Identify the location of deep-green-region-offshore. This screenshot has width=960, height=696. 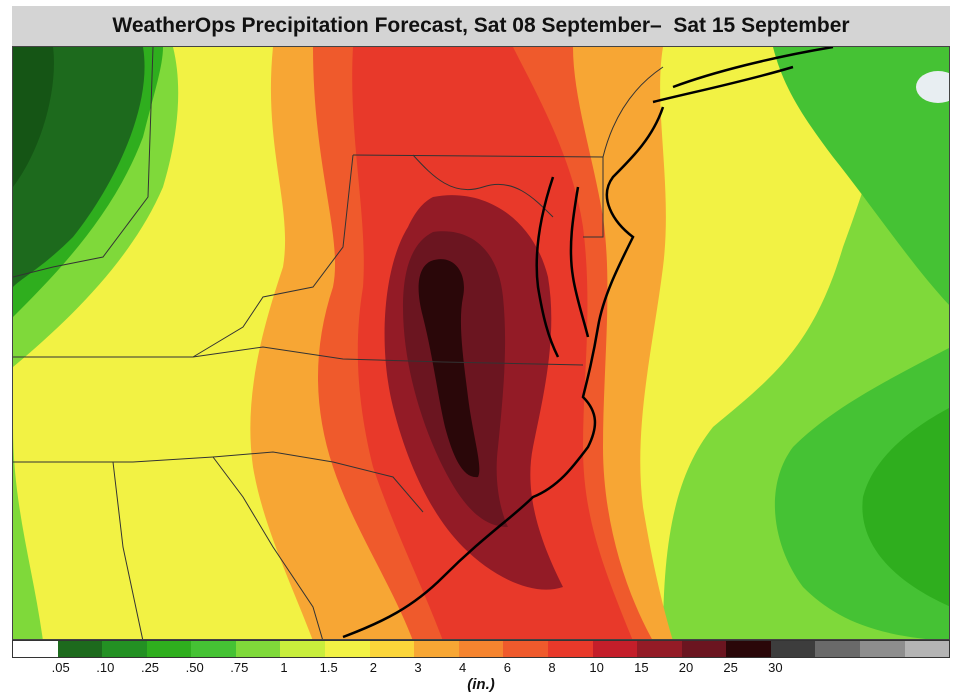
(905, 507).